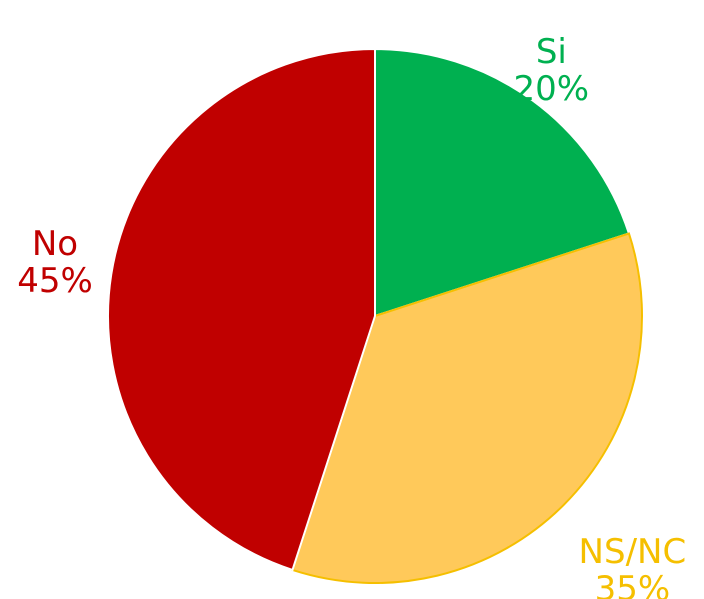 This screenshot has width=704, height=599. What do you see at coordinates (55, 281) in the screenshot?
I see `slice-value-label: 45%` at bounding box center [55, 281].